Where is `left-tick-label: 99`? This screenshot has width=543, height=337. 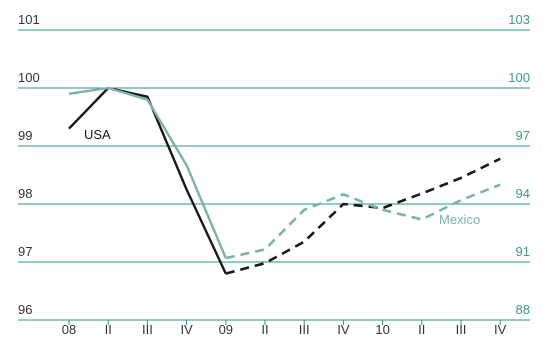 left-tick-label: 99 is located at coordinates (25, 135).